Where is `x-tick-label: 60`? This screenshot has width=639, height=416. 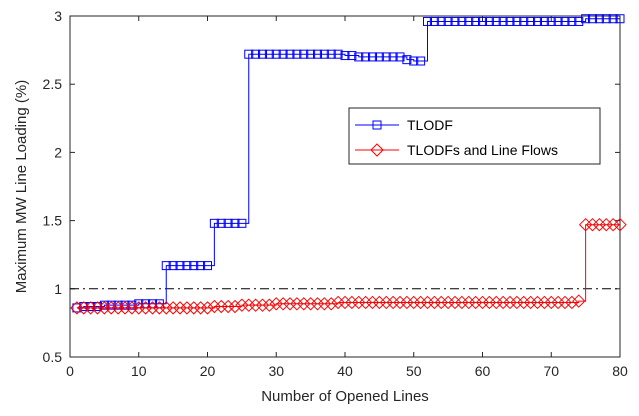 x-tick-label: 60 is located at coordinates (483, 371).